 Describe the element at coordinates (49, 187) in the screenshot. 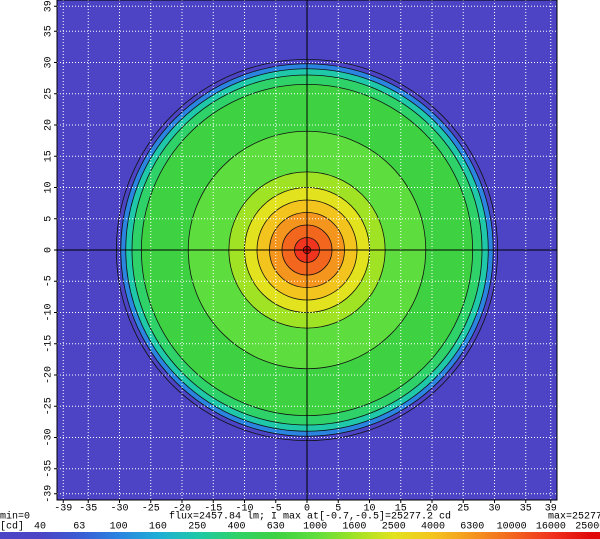

I see `y-tick-label: 10` at that location.